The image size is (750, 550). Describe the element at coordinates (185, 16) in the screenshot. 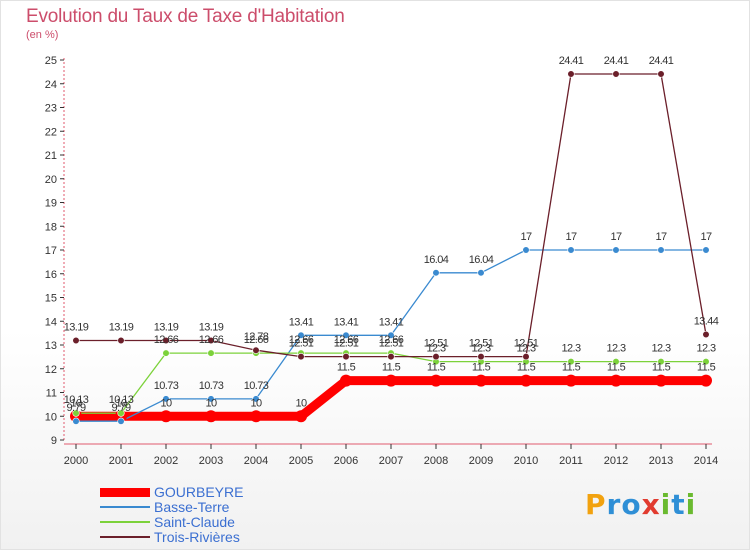

I see `chart-title: Evolution du Taux de Taxe d'Habitation` at that location.